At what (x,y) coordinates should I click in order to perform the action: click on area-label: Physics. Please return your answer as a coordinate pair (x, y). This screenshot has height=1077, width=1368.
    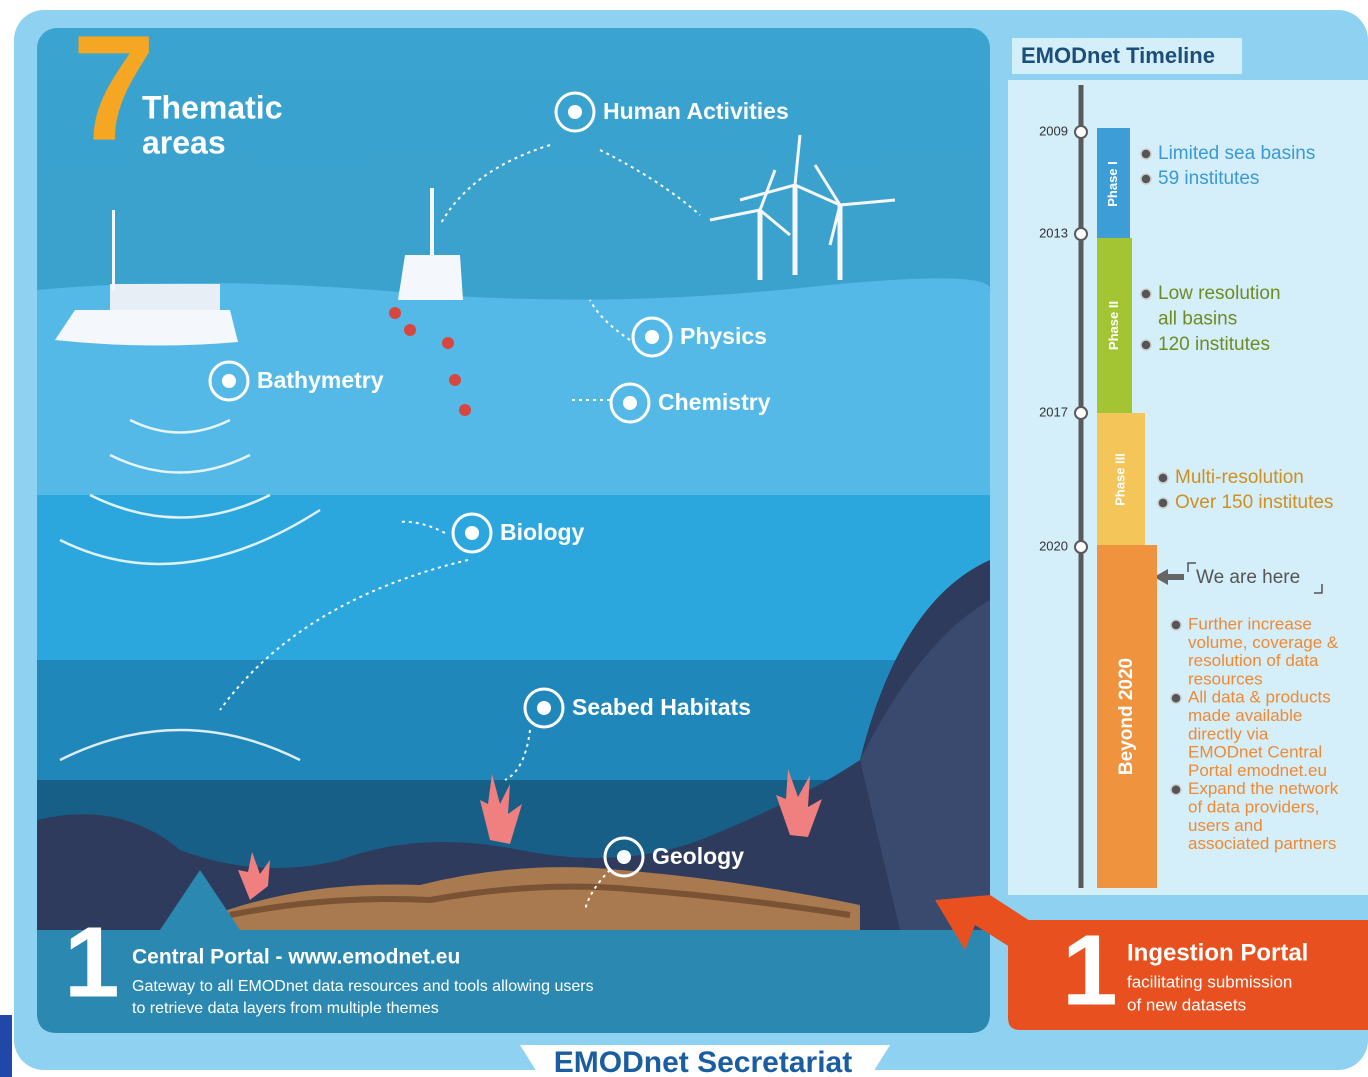
    Looking at the image, I should click on (723, 336).